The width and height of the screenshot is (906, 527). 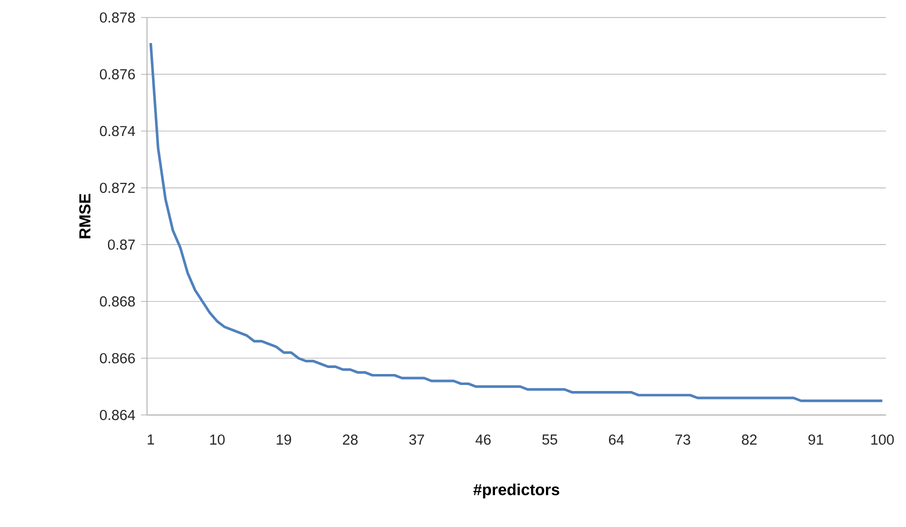 What do you see at coordinates (121, 245) in the screenshot?
I see `y-tick-label: 0.87` at bounding box center [121, 245].